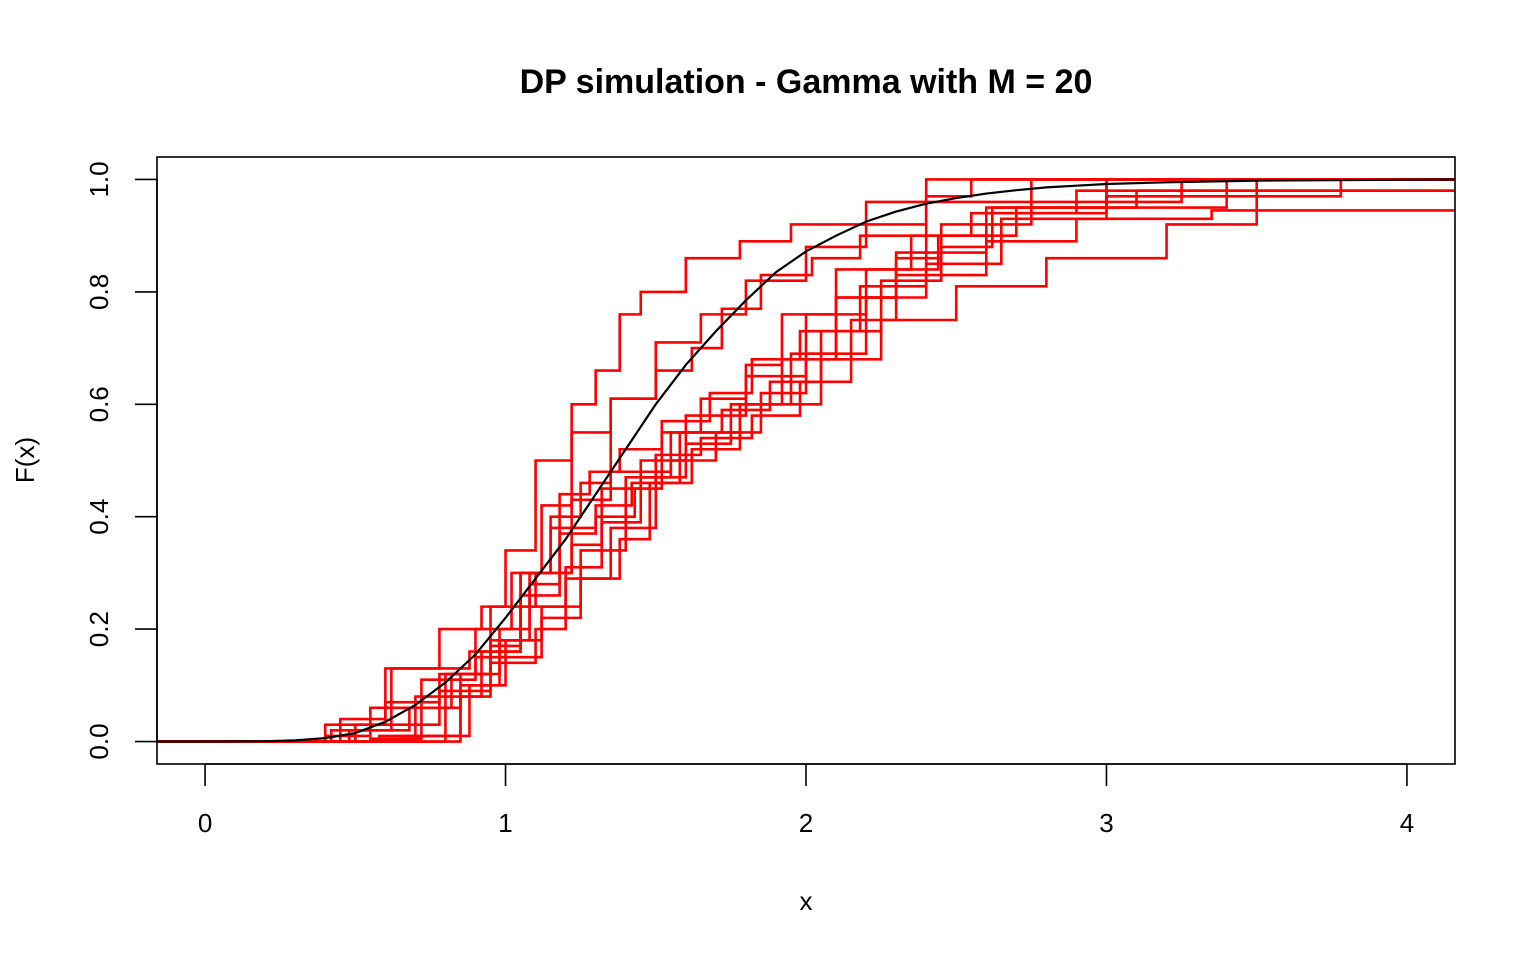 Image resolution: width=1536 pixels, height=960 pixels. What do you see at coordinates (806, 82) in the screenshot?
I see `chart-title: DP simulation - Gamma with M = 20` at bounding box center [806, 82].